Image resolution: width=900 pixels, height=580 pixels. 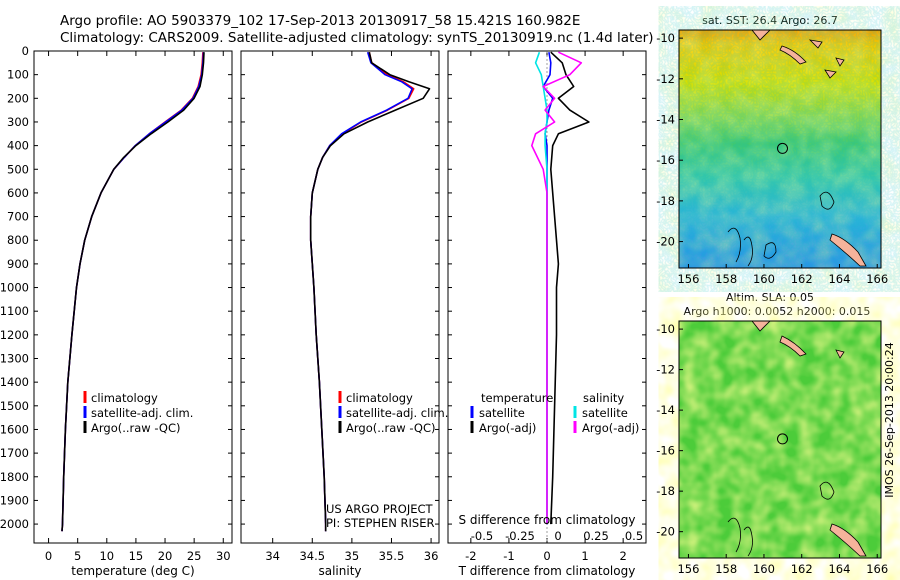 What do you see at coordinates (18, 264) in the screenshot?
I see `y-tick-label: 900` at bounding box center [18, 264].